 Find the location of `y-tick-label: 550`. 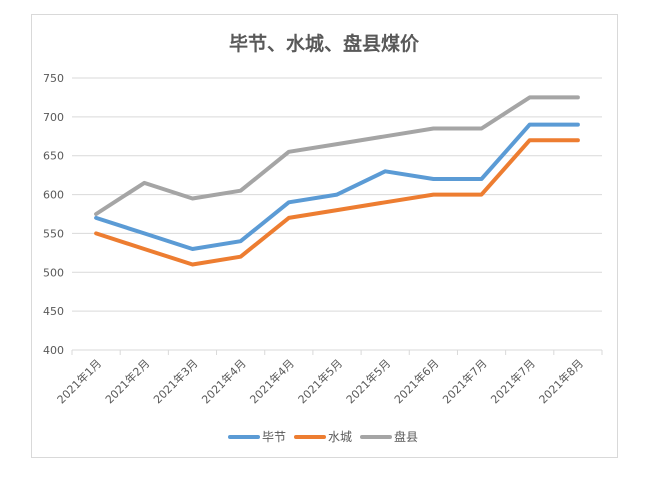

y-tick-label: 550 is located at coordinates (53, 233).